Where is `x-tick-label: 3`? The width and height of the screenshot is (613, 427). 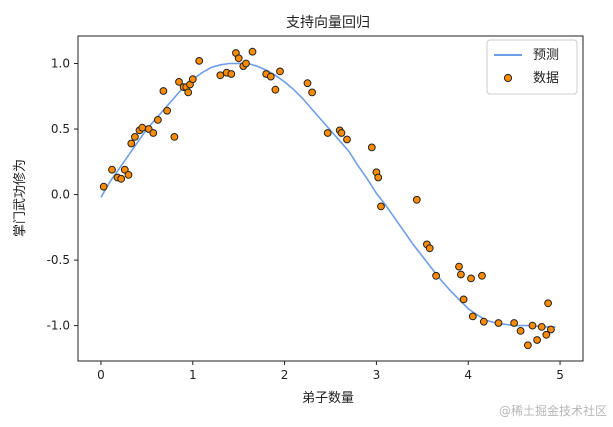 x-tick-label: 3 is located at coordinates (377, 375).